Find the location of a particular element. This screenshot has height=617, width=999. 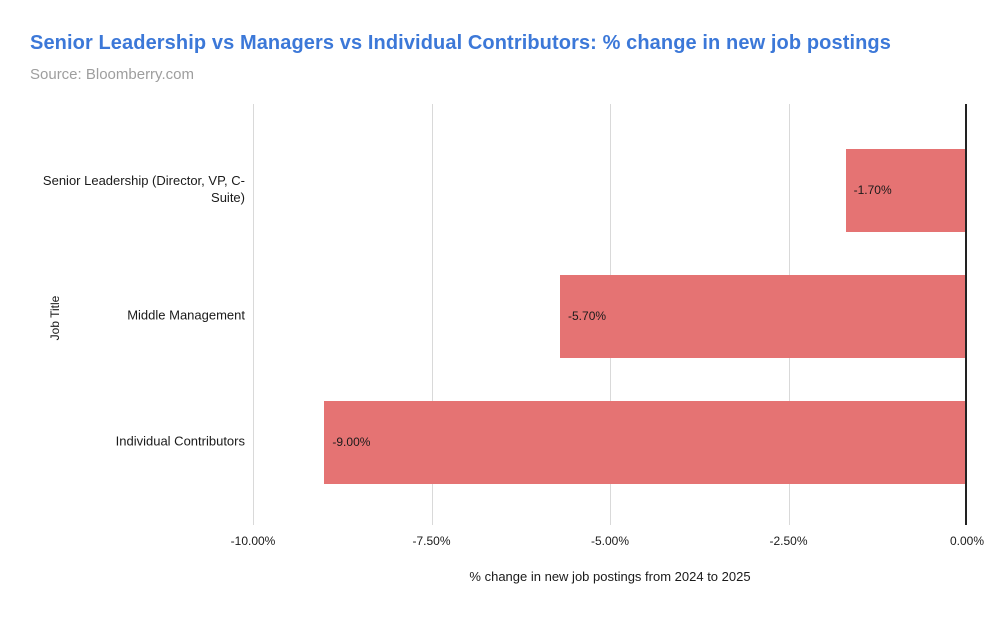

bar: -9.00% is located at coordinates (645, 442).